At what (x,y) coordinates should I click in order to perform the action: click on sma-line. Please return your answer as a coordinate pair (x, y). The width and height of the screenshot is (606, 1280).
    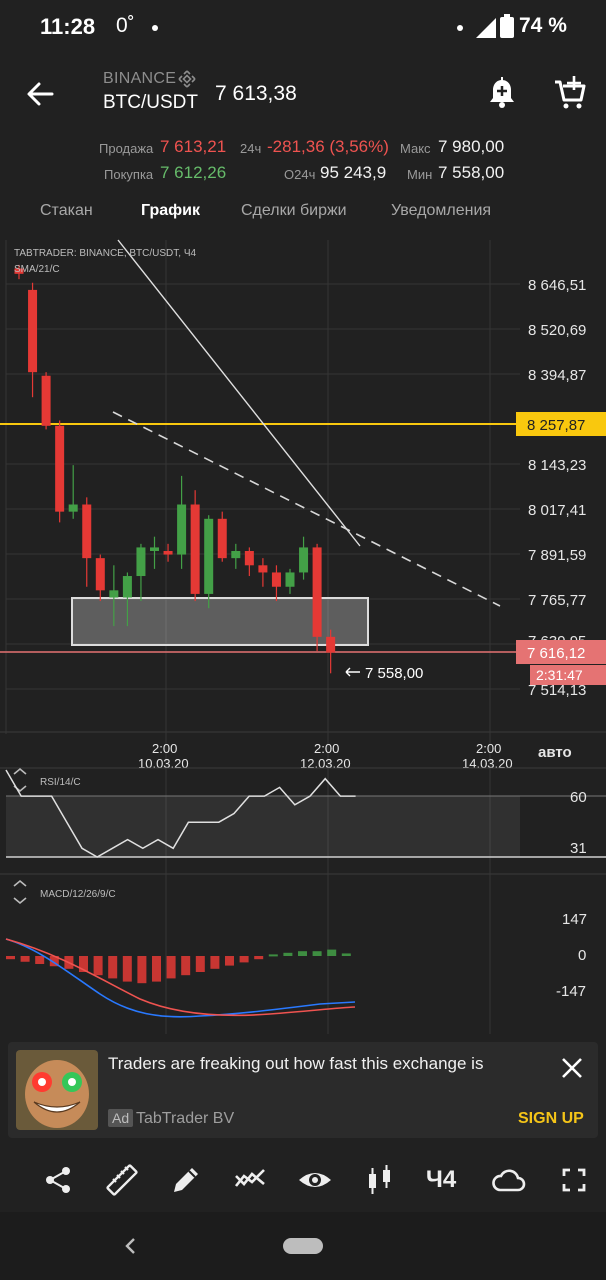
    Looking at the image, I should click on (239, 393).